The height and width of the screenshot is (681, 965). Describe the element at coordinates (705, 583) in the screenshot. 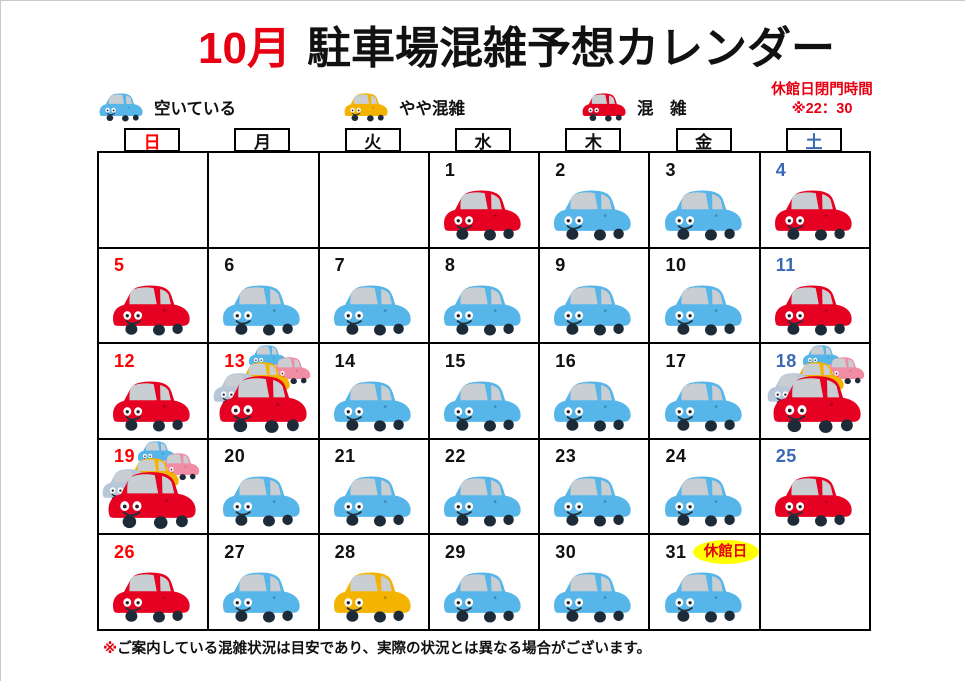

I see `day-cell-31: 31 休館日` at that location.